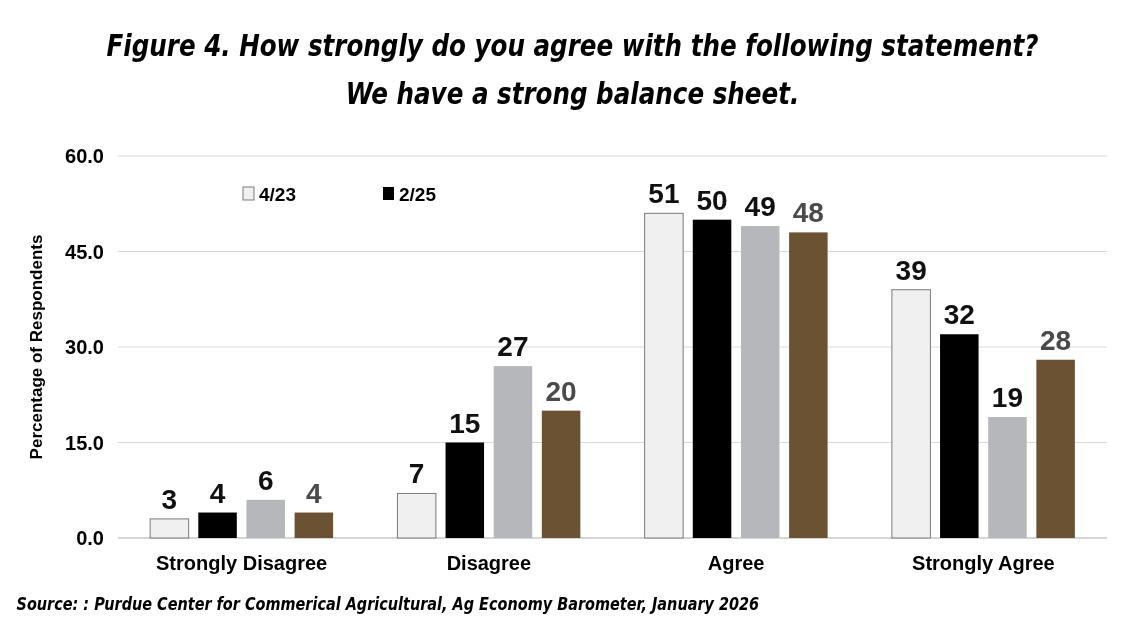 The image size is (1145, 628). I want to click on y-axis-title: Percentage of Respondents, so click(36, 347).